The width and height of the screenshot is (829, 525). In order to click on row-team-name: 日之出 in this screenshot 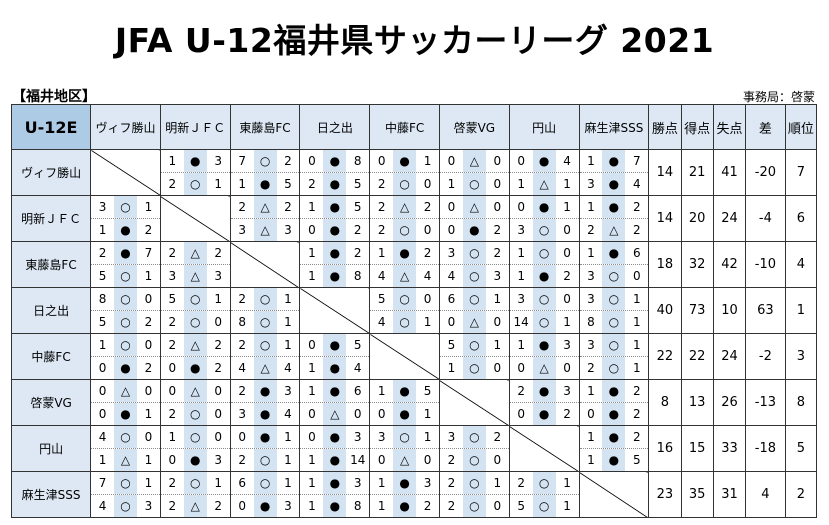, I will do `click(51, 310)`.